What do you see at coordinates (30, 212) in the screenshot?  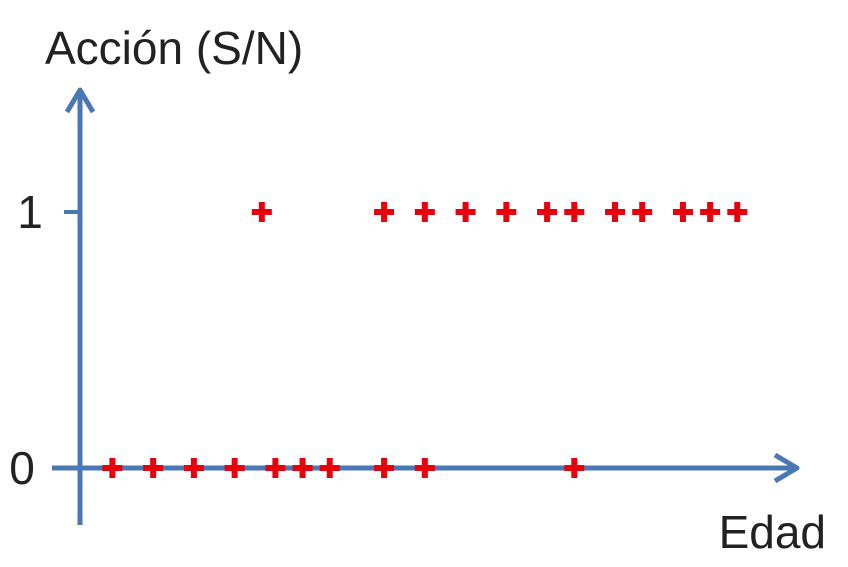 I see `y-tick-label-1: 1` at bounding box center [30, 212].